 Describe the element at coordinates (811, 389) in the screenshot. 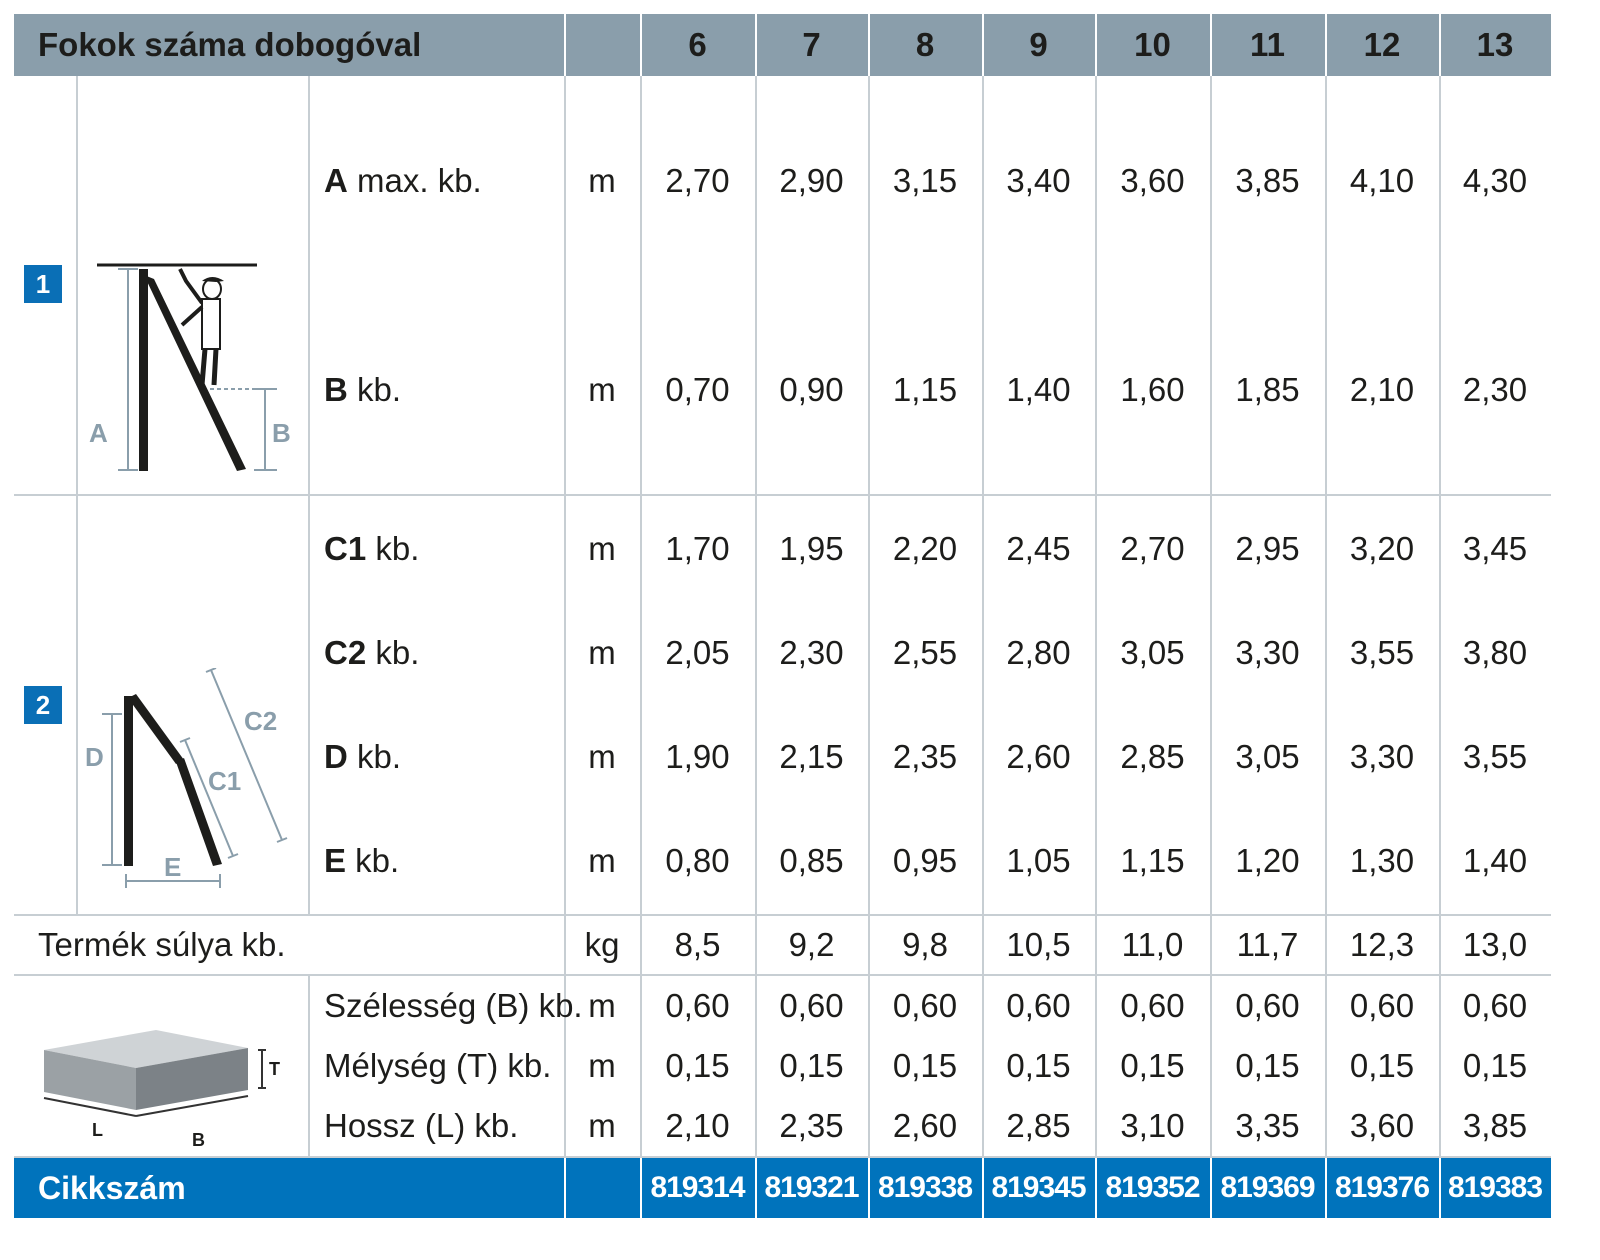

I see `section1-row-value: 0,90` at that location.